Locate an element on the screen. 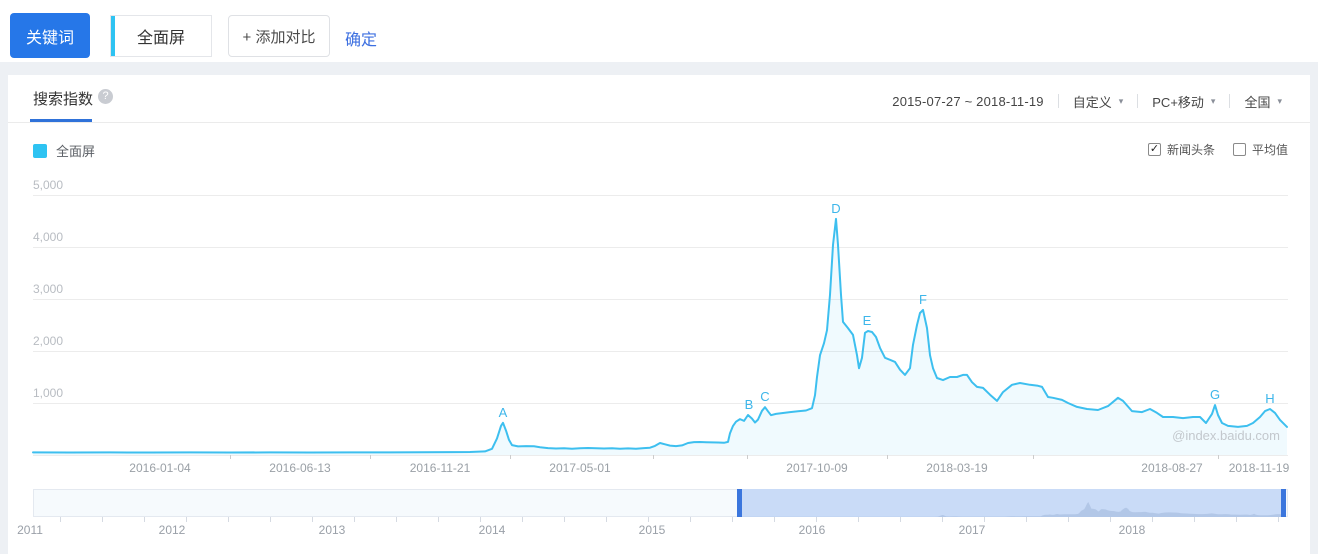 This screenshot has height=554, width=1318. peak-label-E: E is located at coordinates (867, 320).